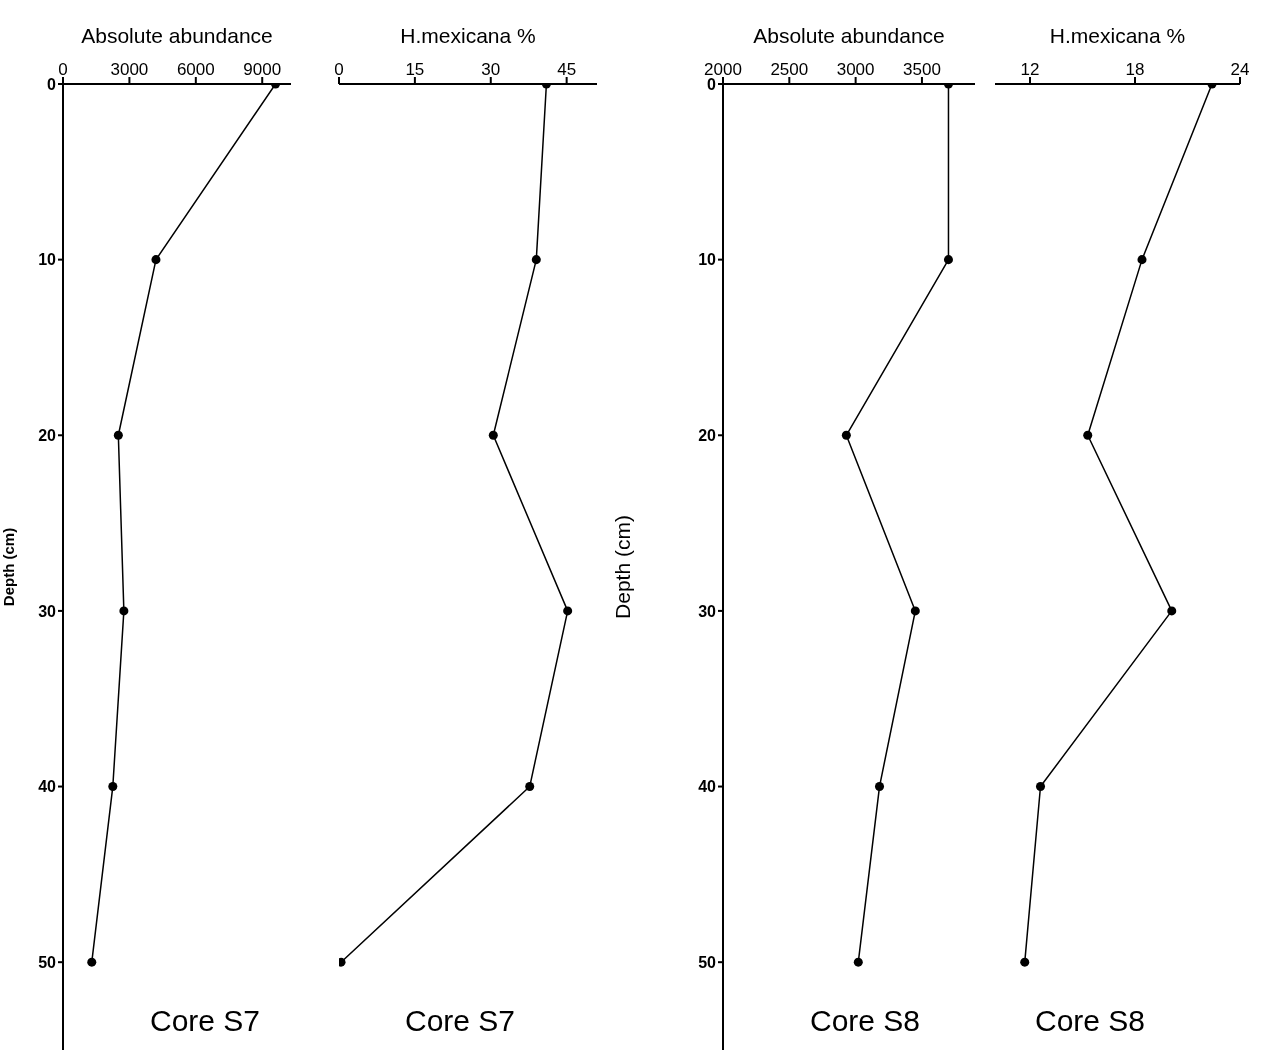  What do you see at coordinates (567, 69) in the screenshot?
I see `x-tick-label: 45` at bounding box center [567, 69].